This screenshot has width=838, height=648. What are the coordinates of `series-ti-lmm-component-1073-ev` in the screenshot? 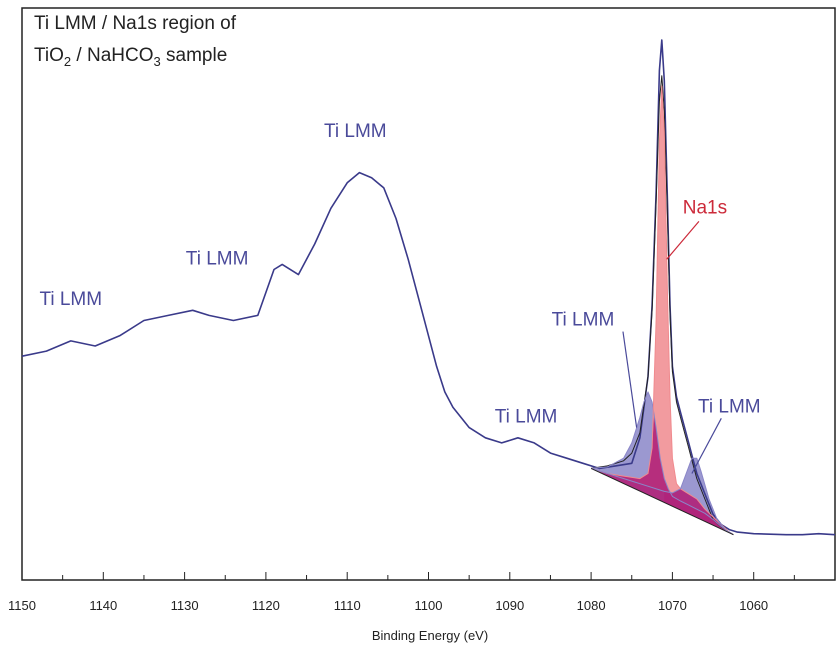 It's located at (662, 463).